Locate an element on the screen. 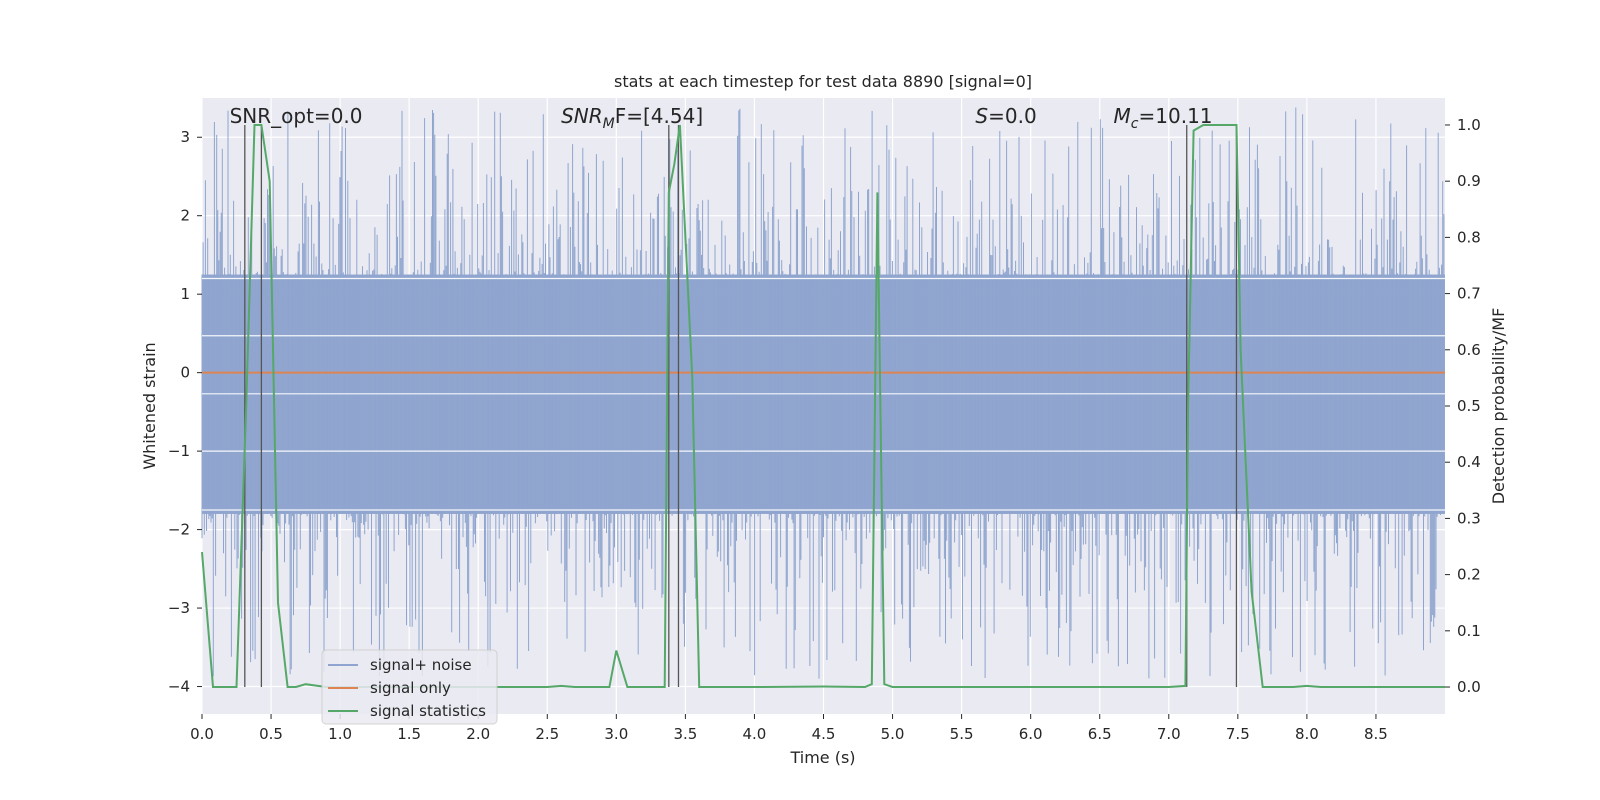  y2-axis-label: Detection probability/MF is located at coordinates (1498, 406).